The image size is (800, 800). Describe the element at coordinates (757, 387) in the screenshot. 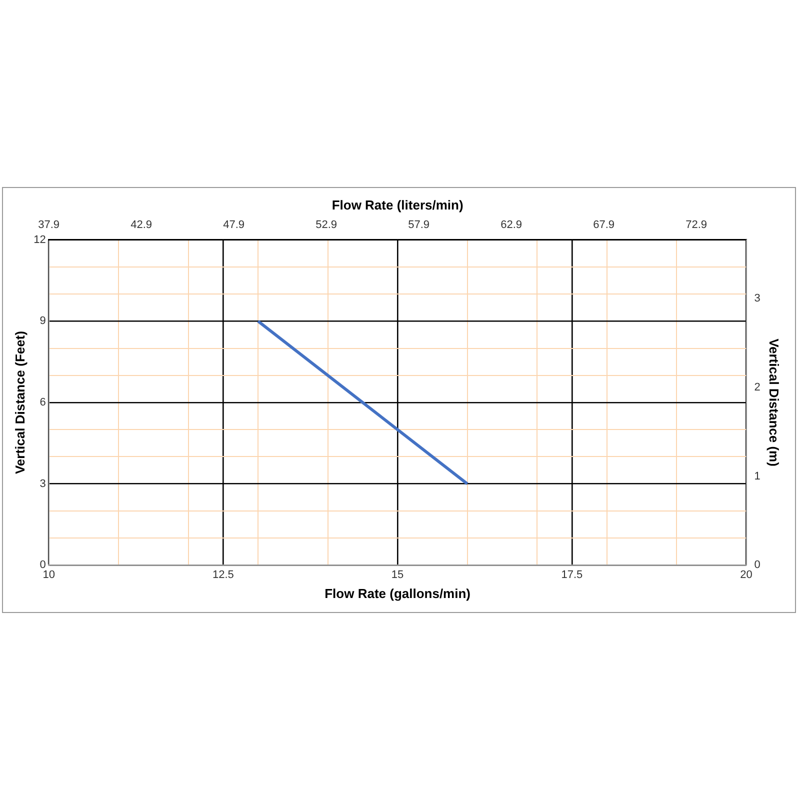

I see `y2-tick-label: 2` at that location.